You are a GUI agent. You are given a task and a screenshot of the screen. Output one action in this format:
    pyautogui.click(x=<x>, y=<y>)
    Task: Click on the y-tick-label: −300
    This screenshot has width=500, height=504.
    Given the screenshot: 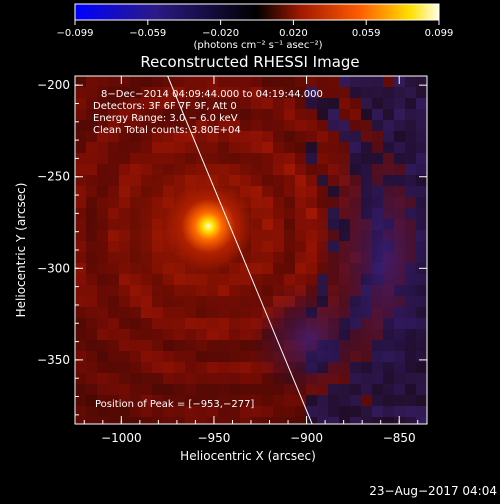 What is the action you would take?
    pyautogui.click(x=53, y=268)
    